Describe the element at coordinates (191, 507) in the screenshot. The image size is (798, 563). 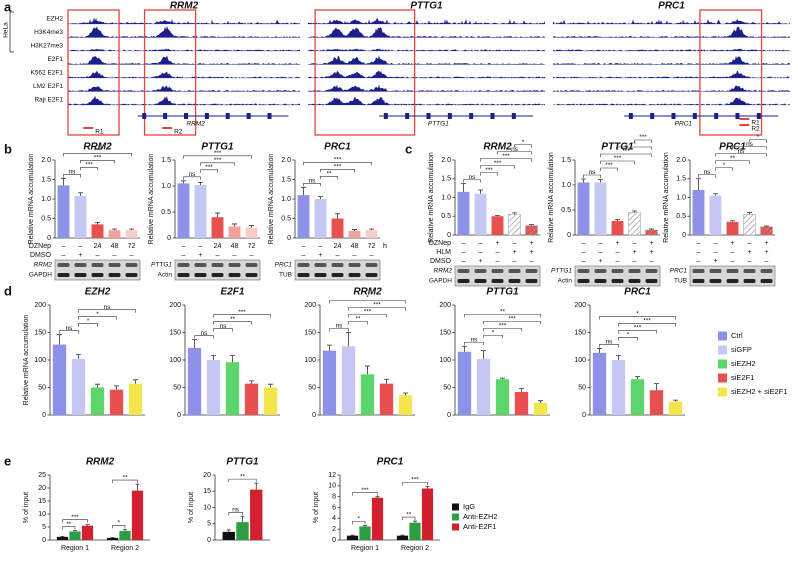
I see `y-axis-label: % of input` at that location.